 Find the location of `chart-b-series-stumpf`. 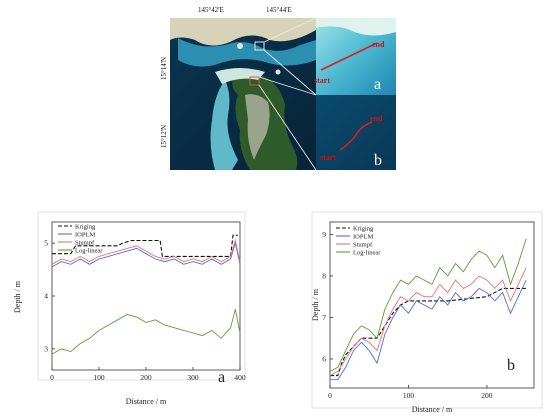

chart-b-series-stumpf is located at coordinates (428, 321).